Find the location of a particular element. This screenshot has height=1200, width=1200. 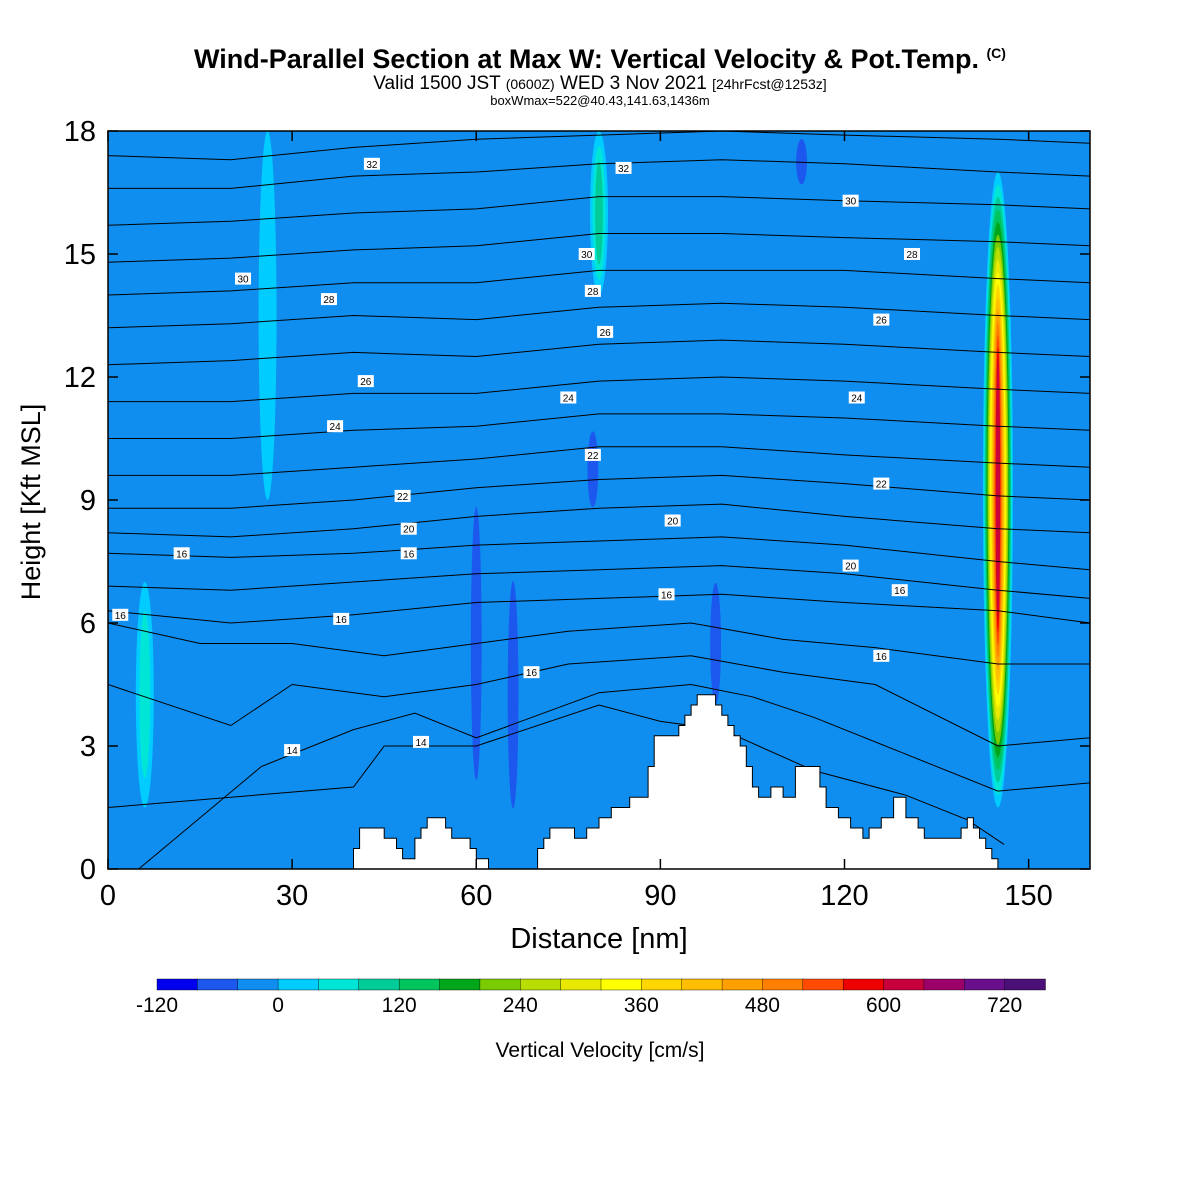

boxwmax-line: boxWmax=522@40.43,141.63,1436m is located at coordinates (600, 100).